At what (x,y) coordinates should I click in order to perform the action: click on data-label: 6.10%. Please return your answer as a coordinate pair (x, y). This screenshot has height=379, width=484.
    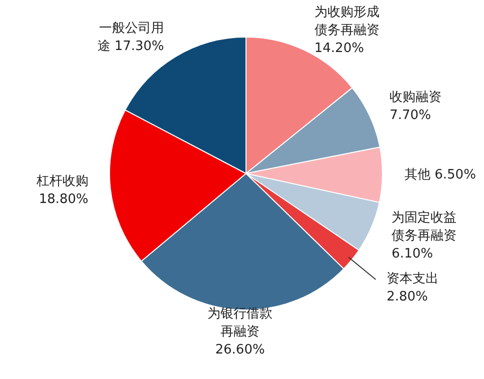
    Looking at the image, I should click on (412, 254).